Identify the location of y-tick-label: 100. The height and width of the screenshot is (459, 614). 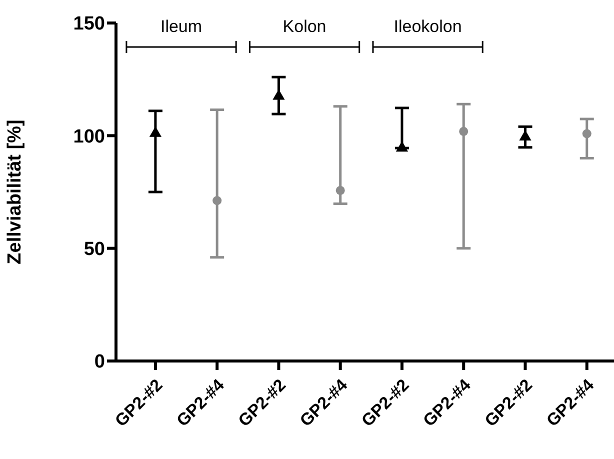
(89, 137).